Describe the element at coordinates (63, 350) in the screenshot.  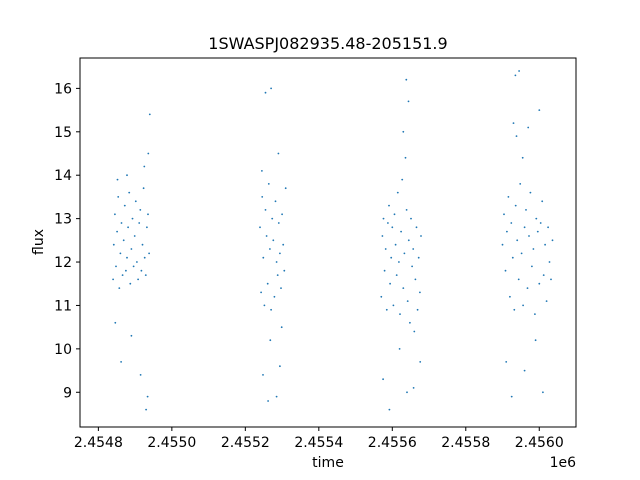
I see `y-tick-label: 10` at that location.